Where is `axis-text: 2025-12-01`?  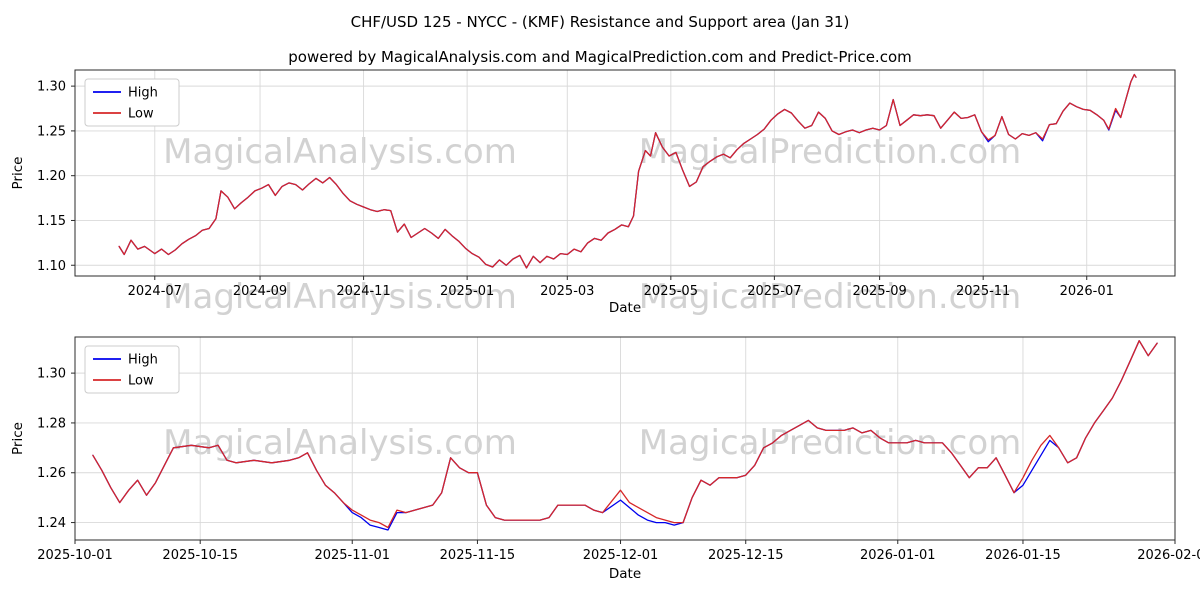 axis-text: 2025-12-01 is located at coordinates (621, 555).